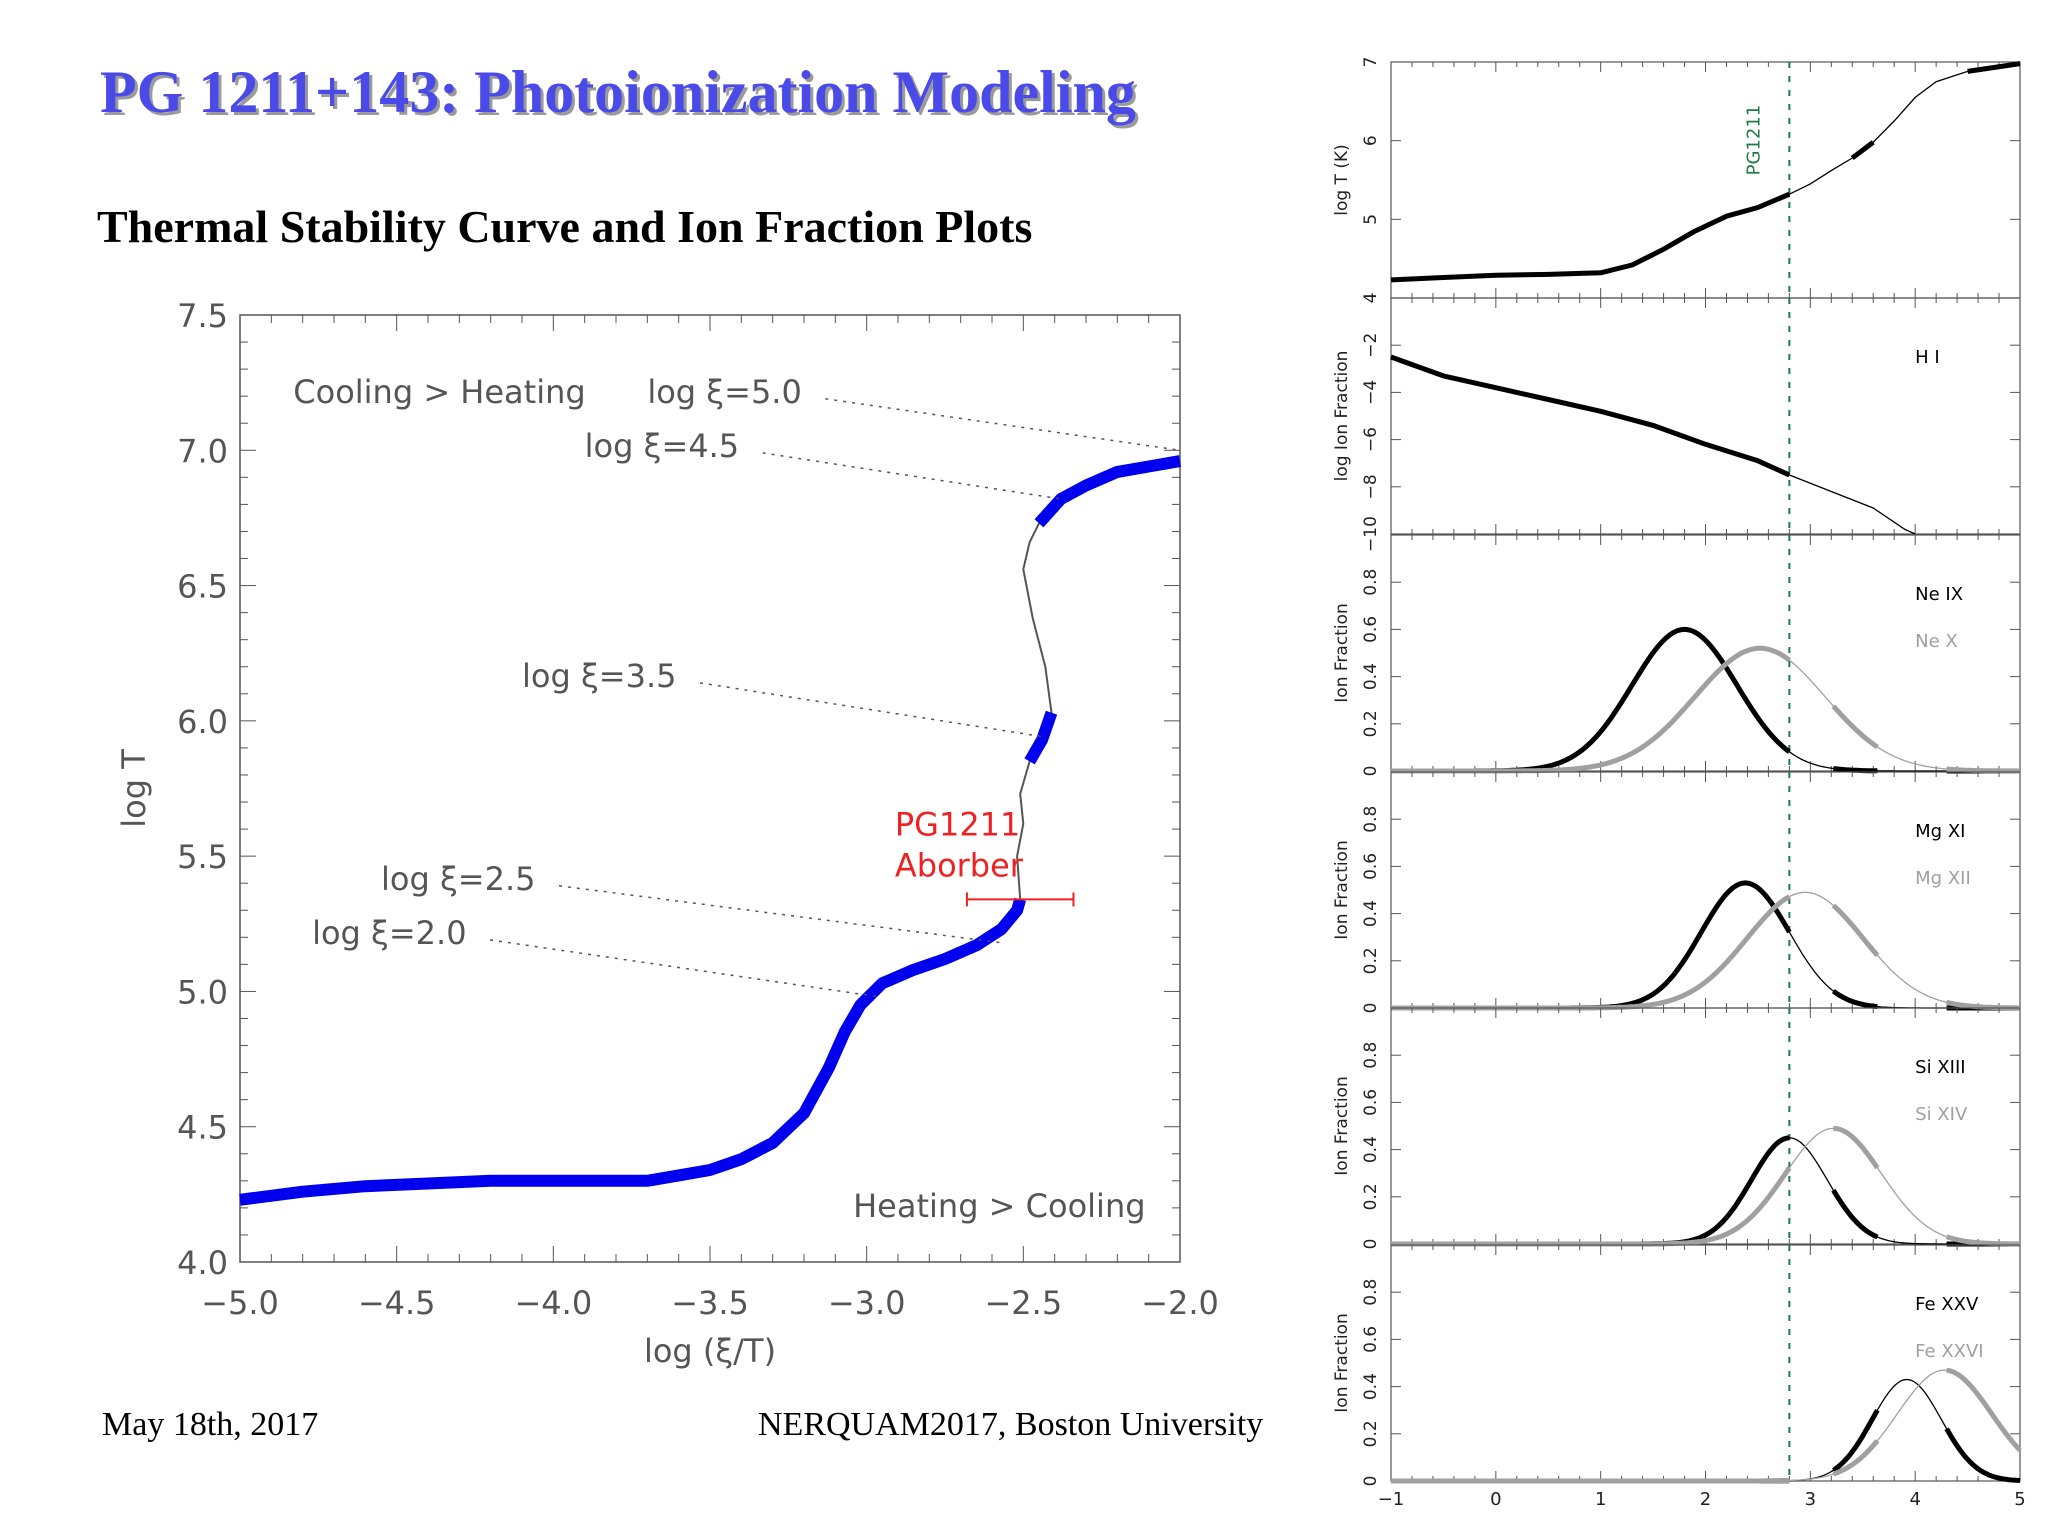 This screenshot has width=2048, height=1537. What do you see at coordinates (202, 722) in the screenshot?
I see `y-tick-label: 6.0` at bounding box center [202, 722].